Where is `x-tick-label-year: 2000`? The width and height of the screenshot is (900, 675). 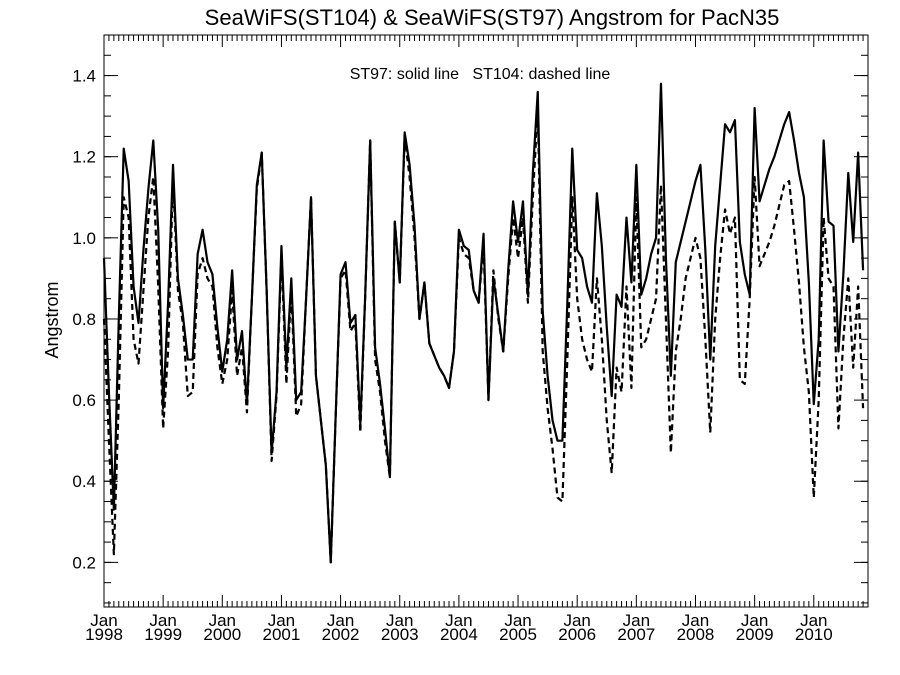
x-tick-label-year: 2000 is located at coordinates (222, 634).